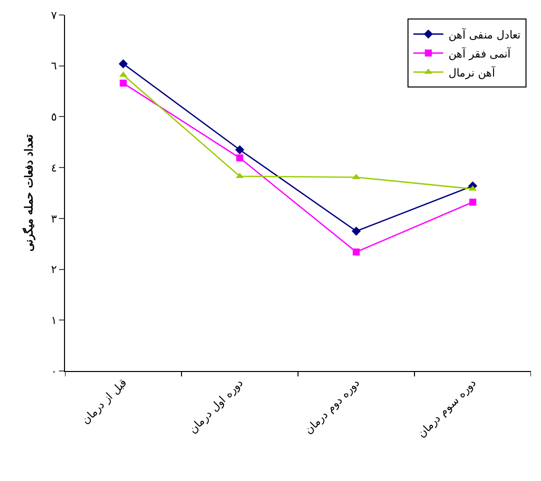 This screenshot has height=481, width=541. I want to click on y-axis-title: تعداد دفعات حمله میگرنی, so click(28, 193).